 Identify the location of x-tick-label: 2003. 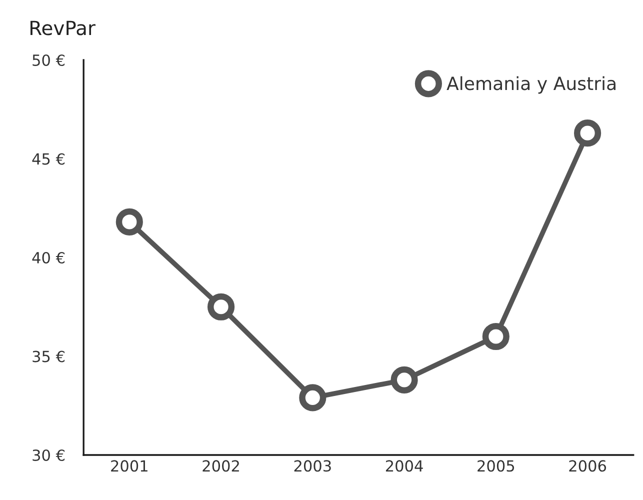
(312, 466).